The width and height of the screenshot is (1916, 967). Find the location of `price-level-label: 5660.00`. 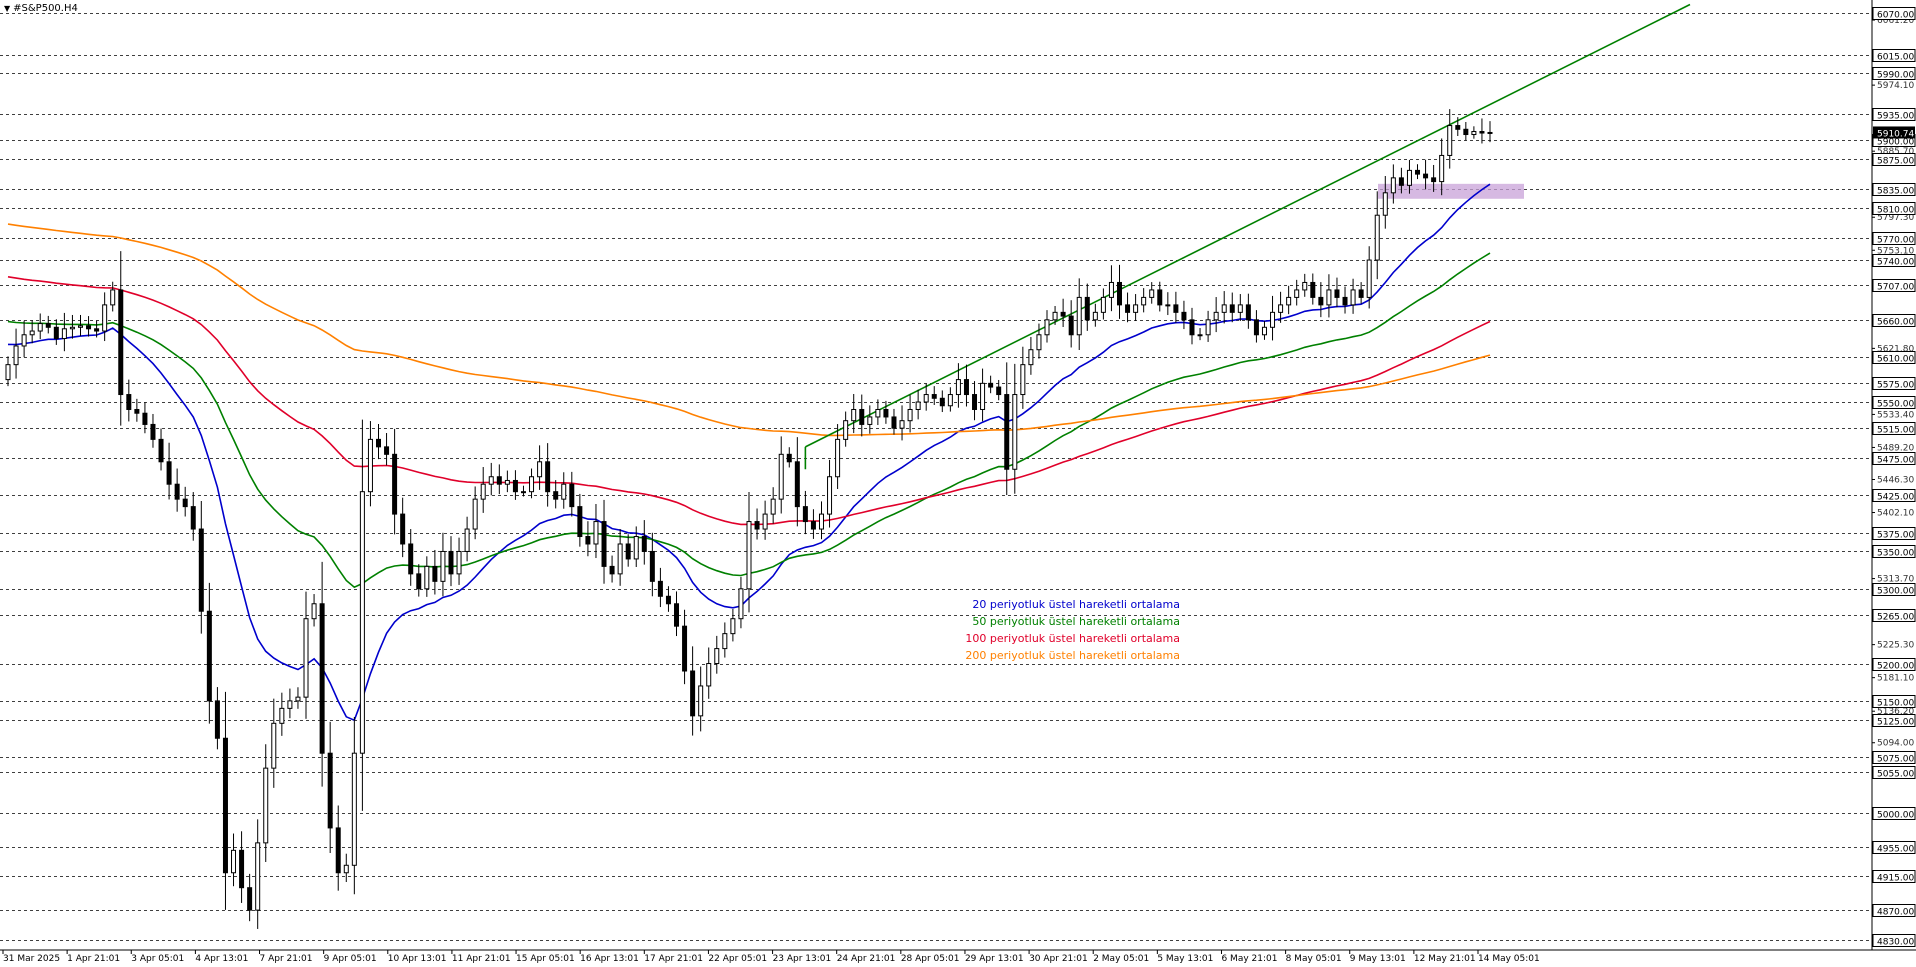

price-level-label: 5660.00 is located at coordinates (1895, 323).